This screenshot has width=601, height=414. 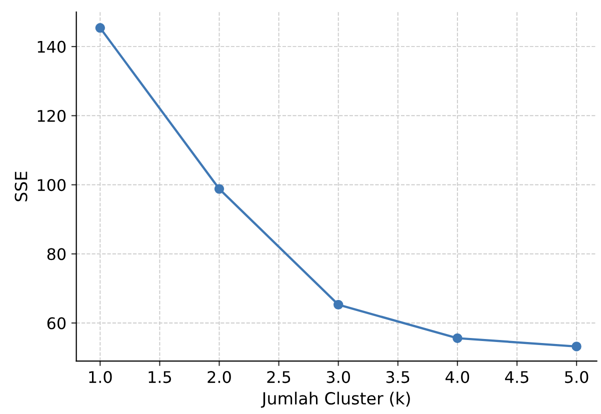 What do you see at coordinates (100, 377) in the screenshot?
I see `x-tick-label: 1.0` at bounding box center [100, 377].